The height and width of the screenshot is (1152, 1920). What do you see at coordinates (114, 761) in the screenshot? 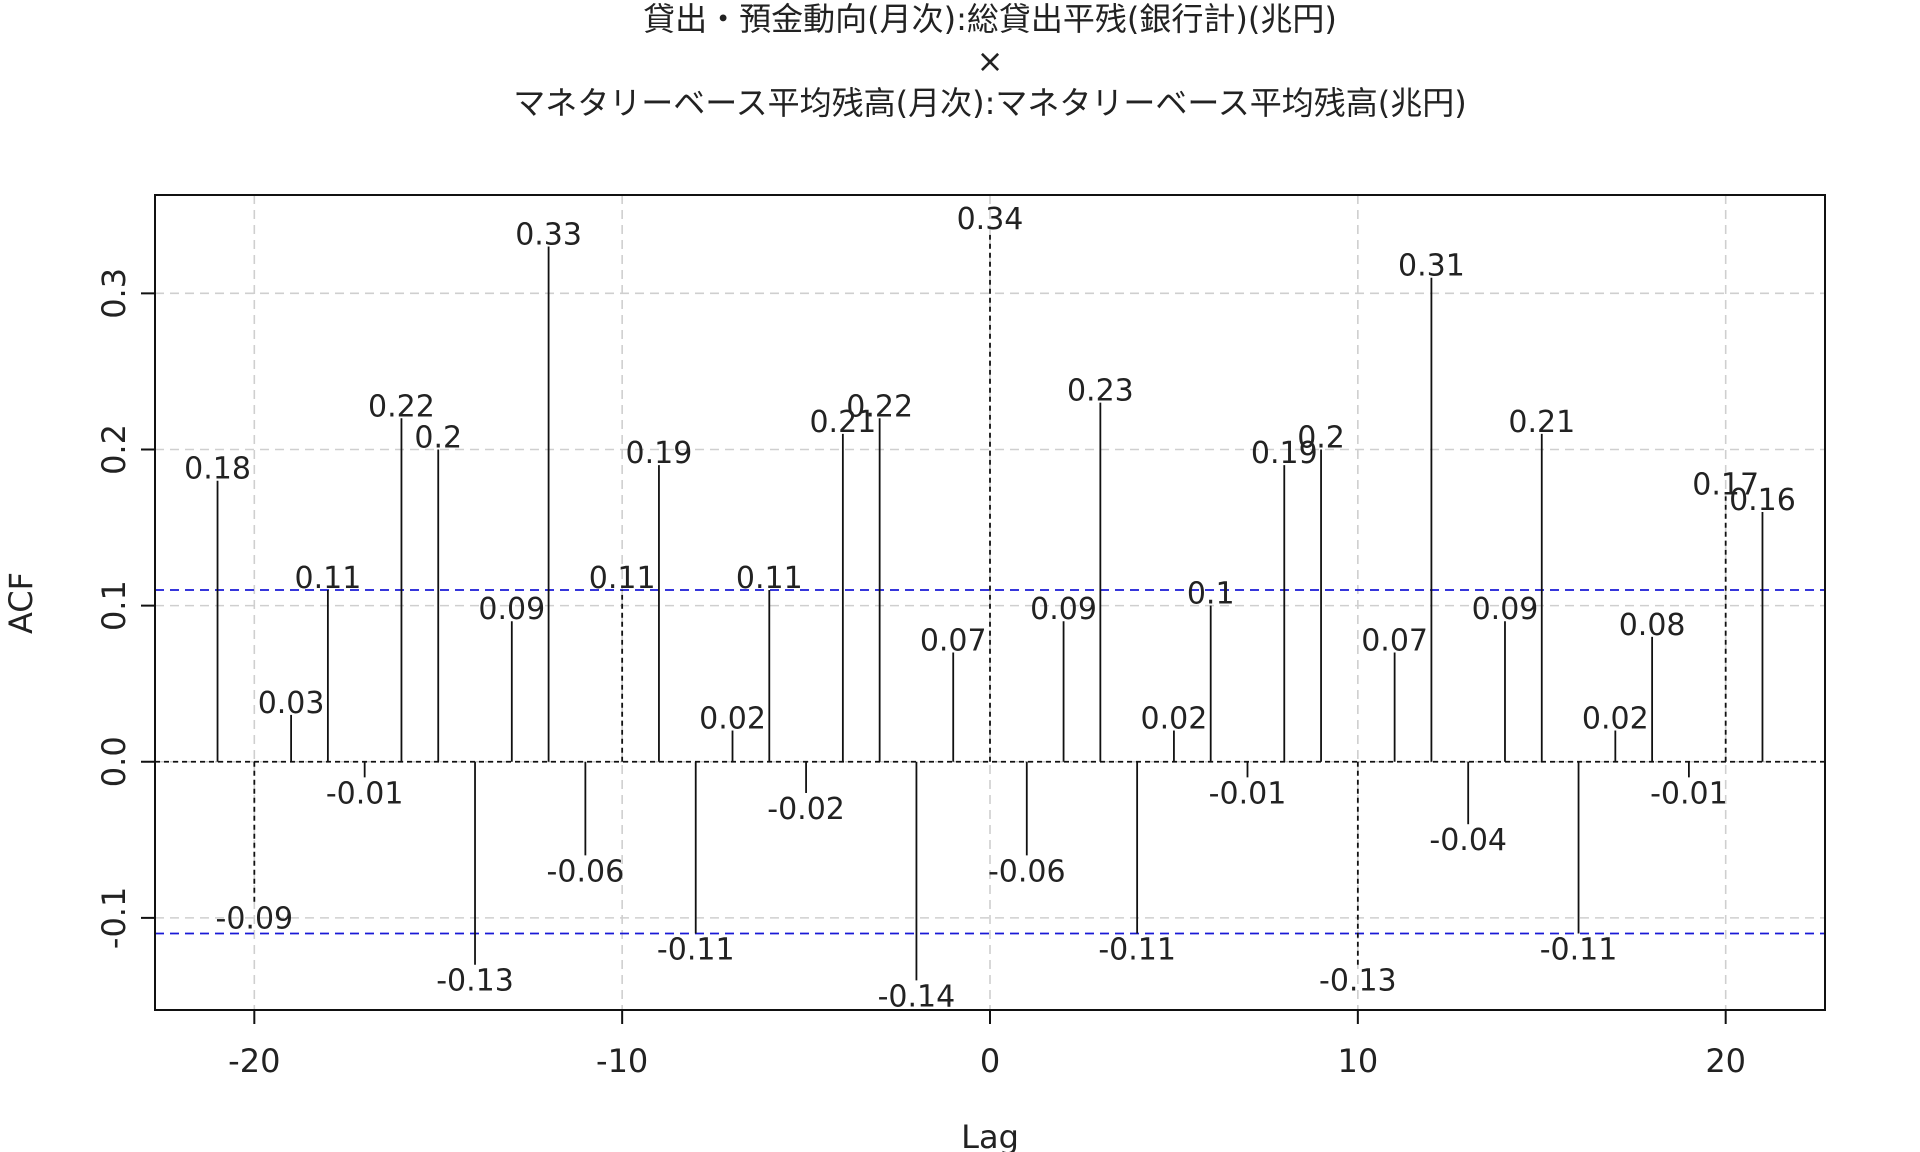
I see `y-tick-label: 0.0` at bounding box center [114, 761].